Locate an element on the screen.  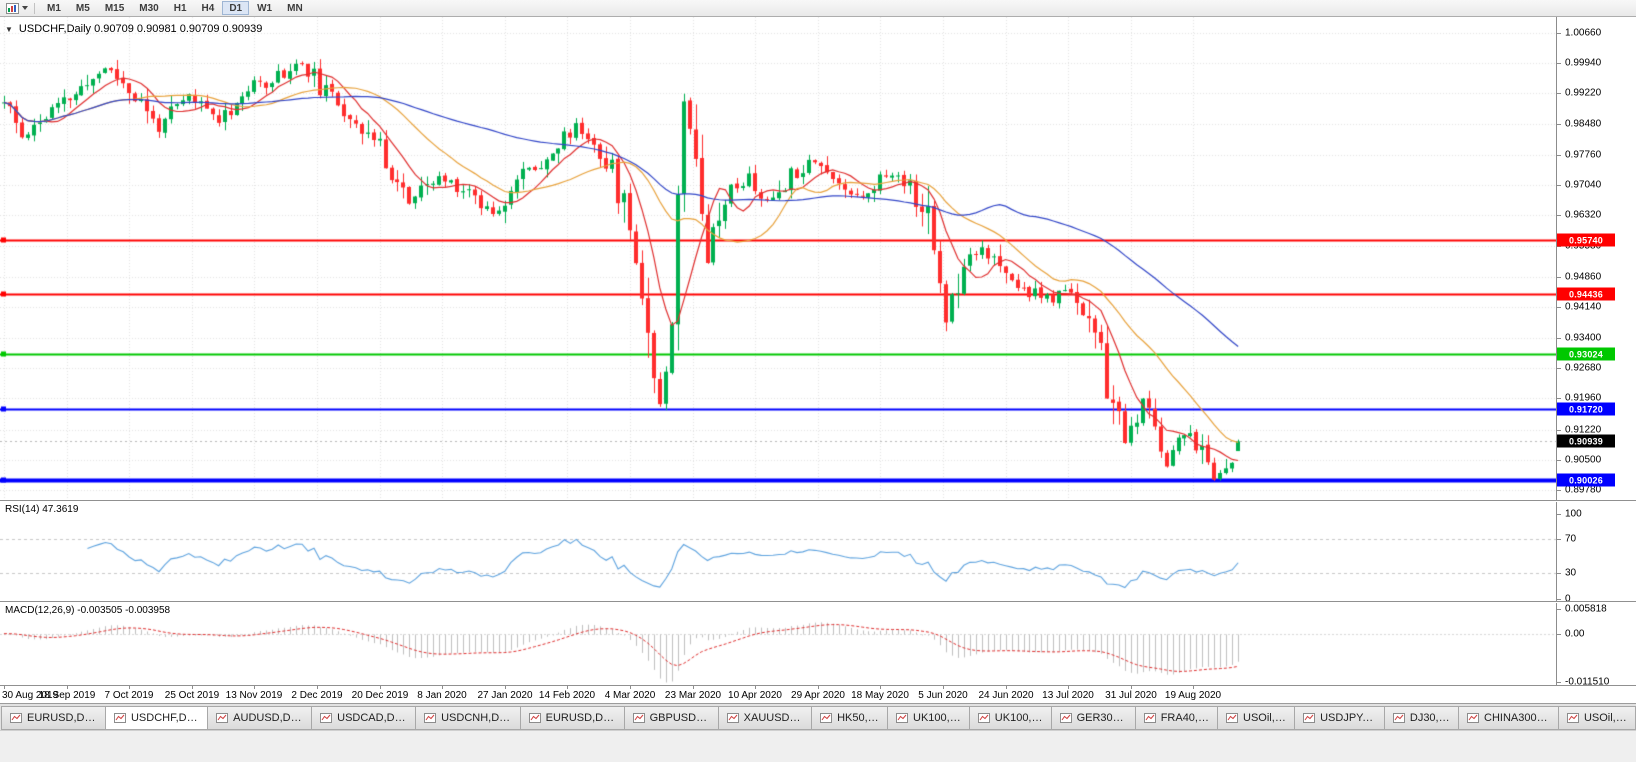
timeframe-button-h1: H1 is located at coordinates (180, 8).